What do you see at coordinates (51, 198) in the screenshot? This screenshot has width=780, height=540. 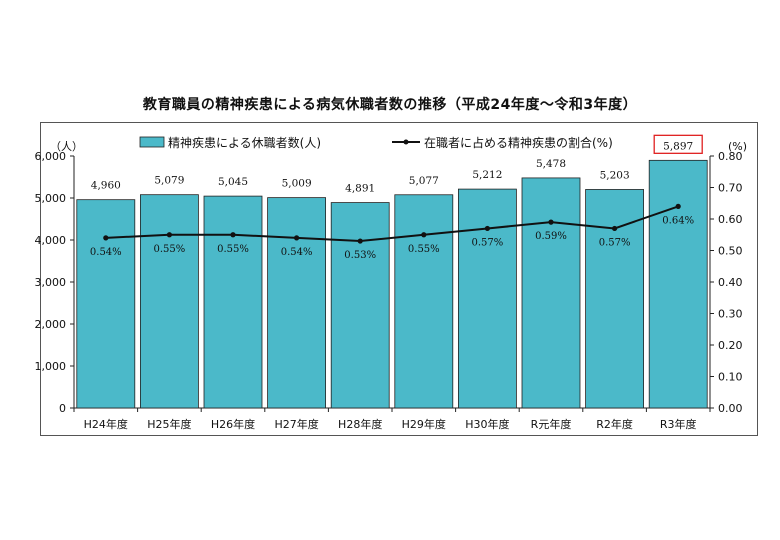 I see `y-tick-label: 5,000` at bounding box center [51, 198].